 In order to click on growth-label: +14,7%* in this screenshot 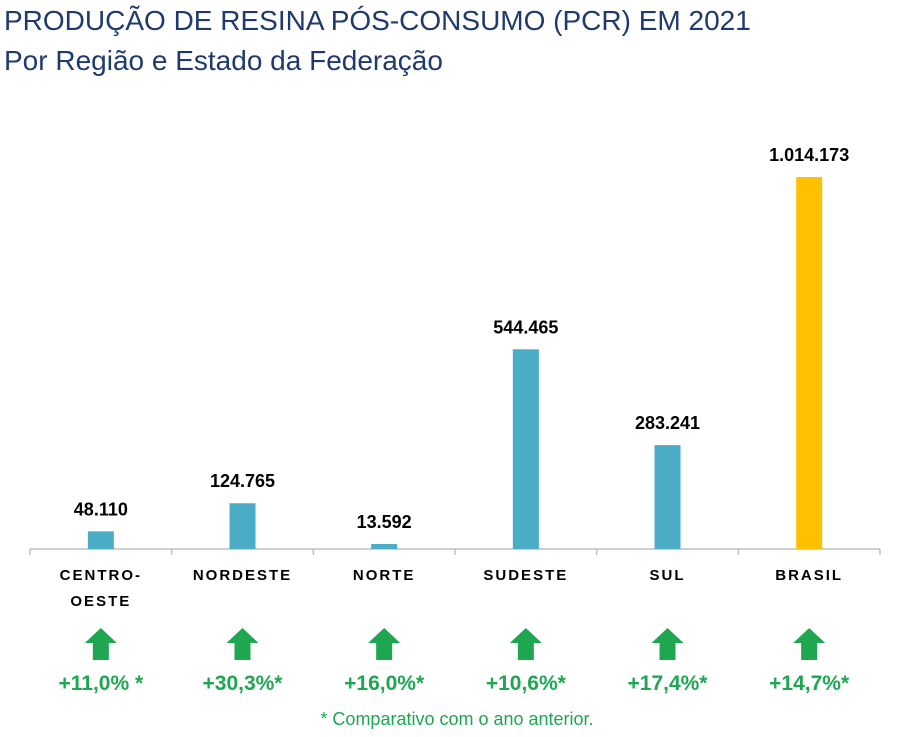, I will do `click(809, 683)`.